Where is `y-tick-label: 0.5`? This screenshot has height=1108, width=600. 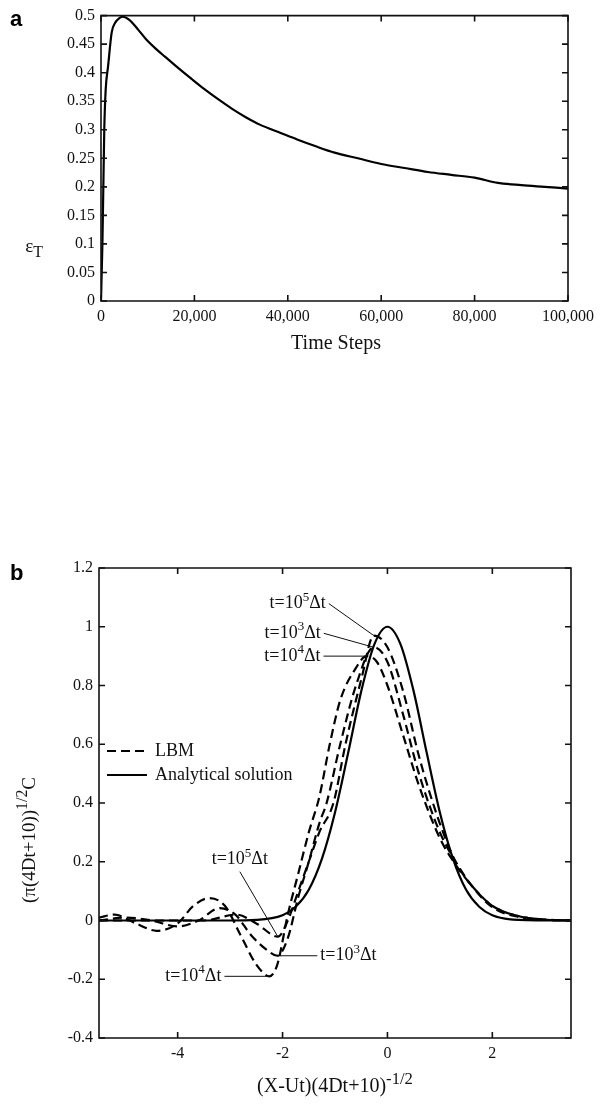 y-tick-label: 0.5 is located at coordinates (85, 14).